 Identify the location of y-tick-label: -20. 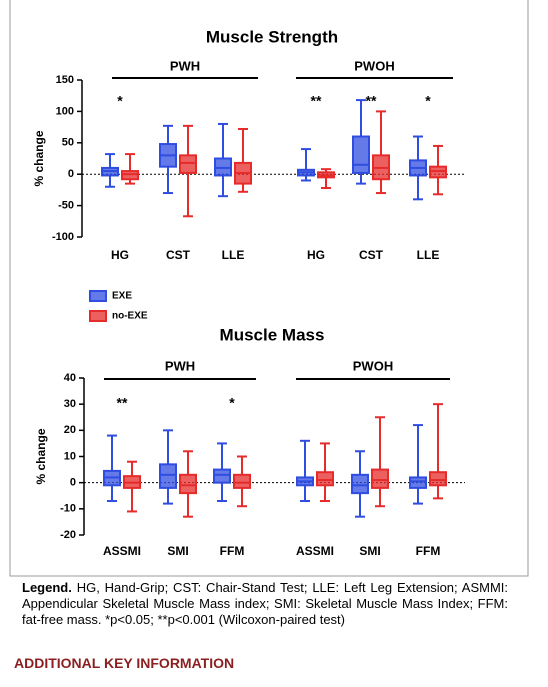
(68, 535).